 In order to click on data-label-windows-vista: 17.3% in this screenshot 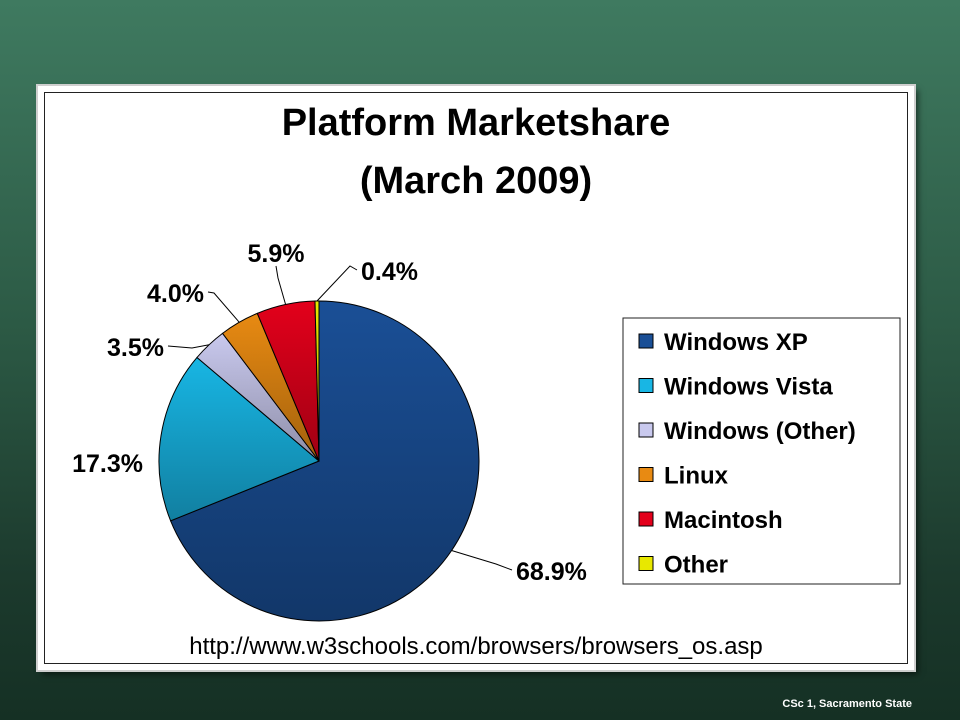, I will do `click(107, 464)`.